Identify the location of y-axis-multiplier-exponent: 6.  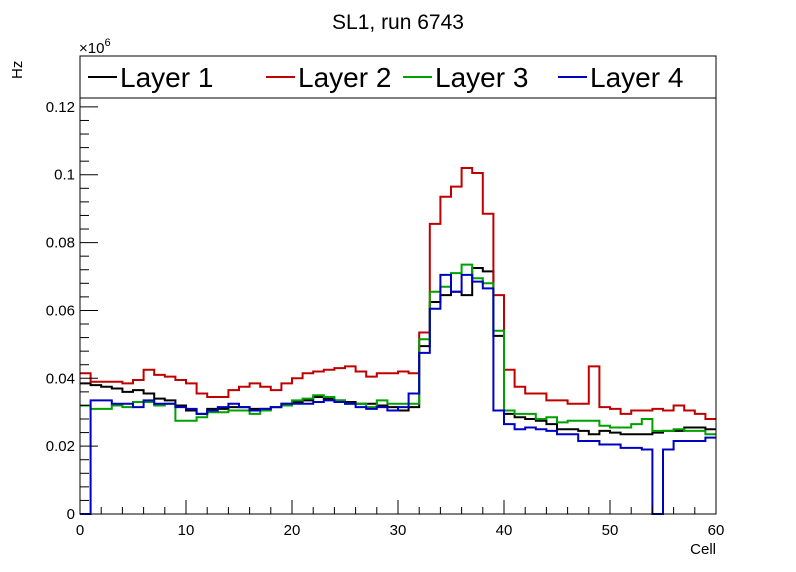
(107, 43).